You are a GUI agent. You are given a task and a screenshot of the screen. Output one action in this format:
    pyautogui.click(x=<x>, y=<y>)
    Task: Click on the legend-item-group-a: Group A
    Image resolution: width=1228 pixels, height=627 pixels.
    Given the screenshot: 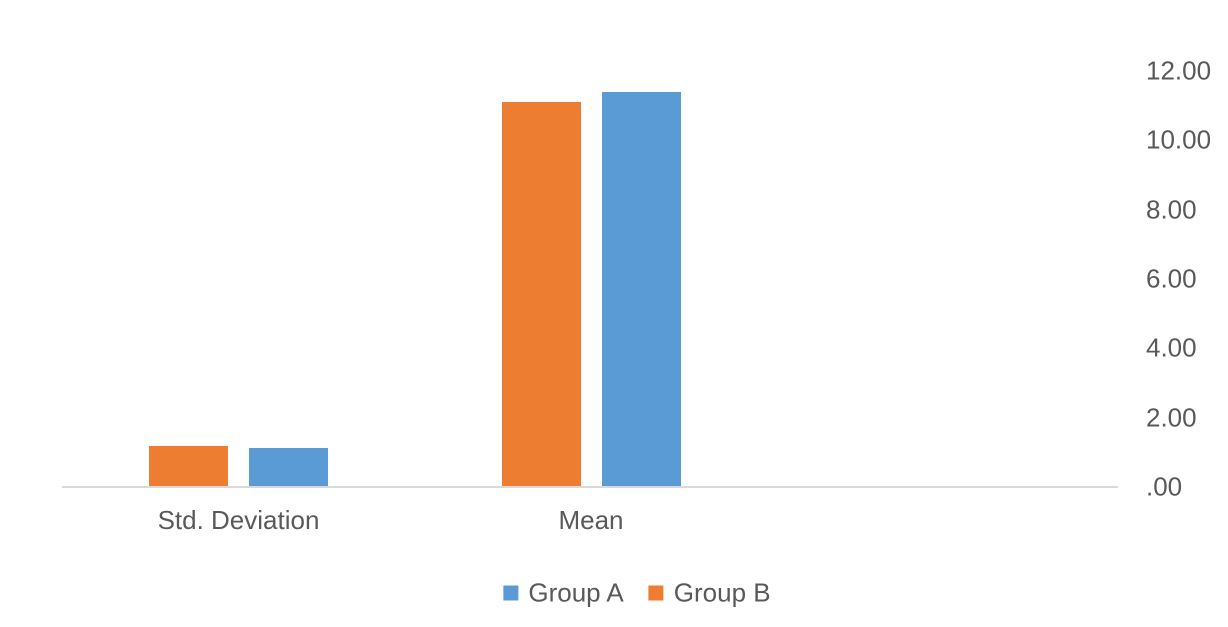 What is the action you would take?
    pyautogui.click(x=563, y=593)
    